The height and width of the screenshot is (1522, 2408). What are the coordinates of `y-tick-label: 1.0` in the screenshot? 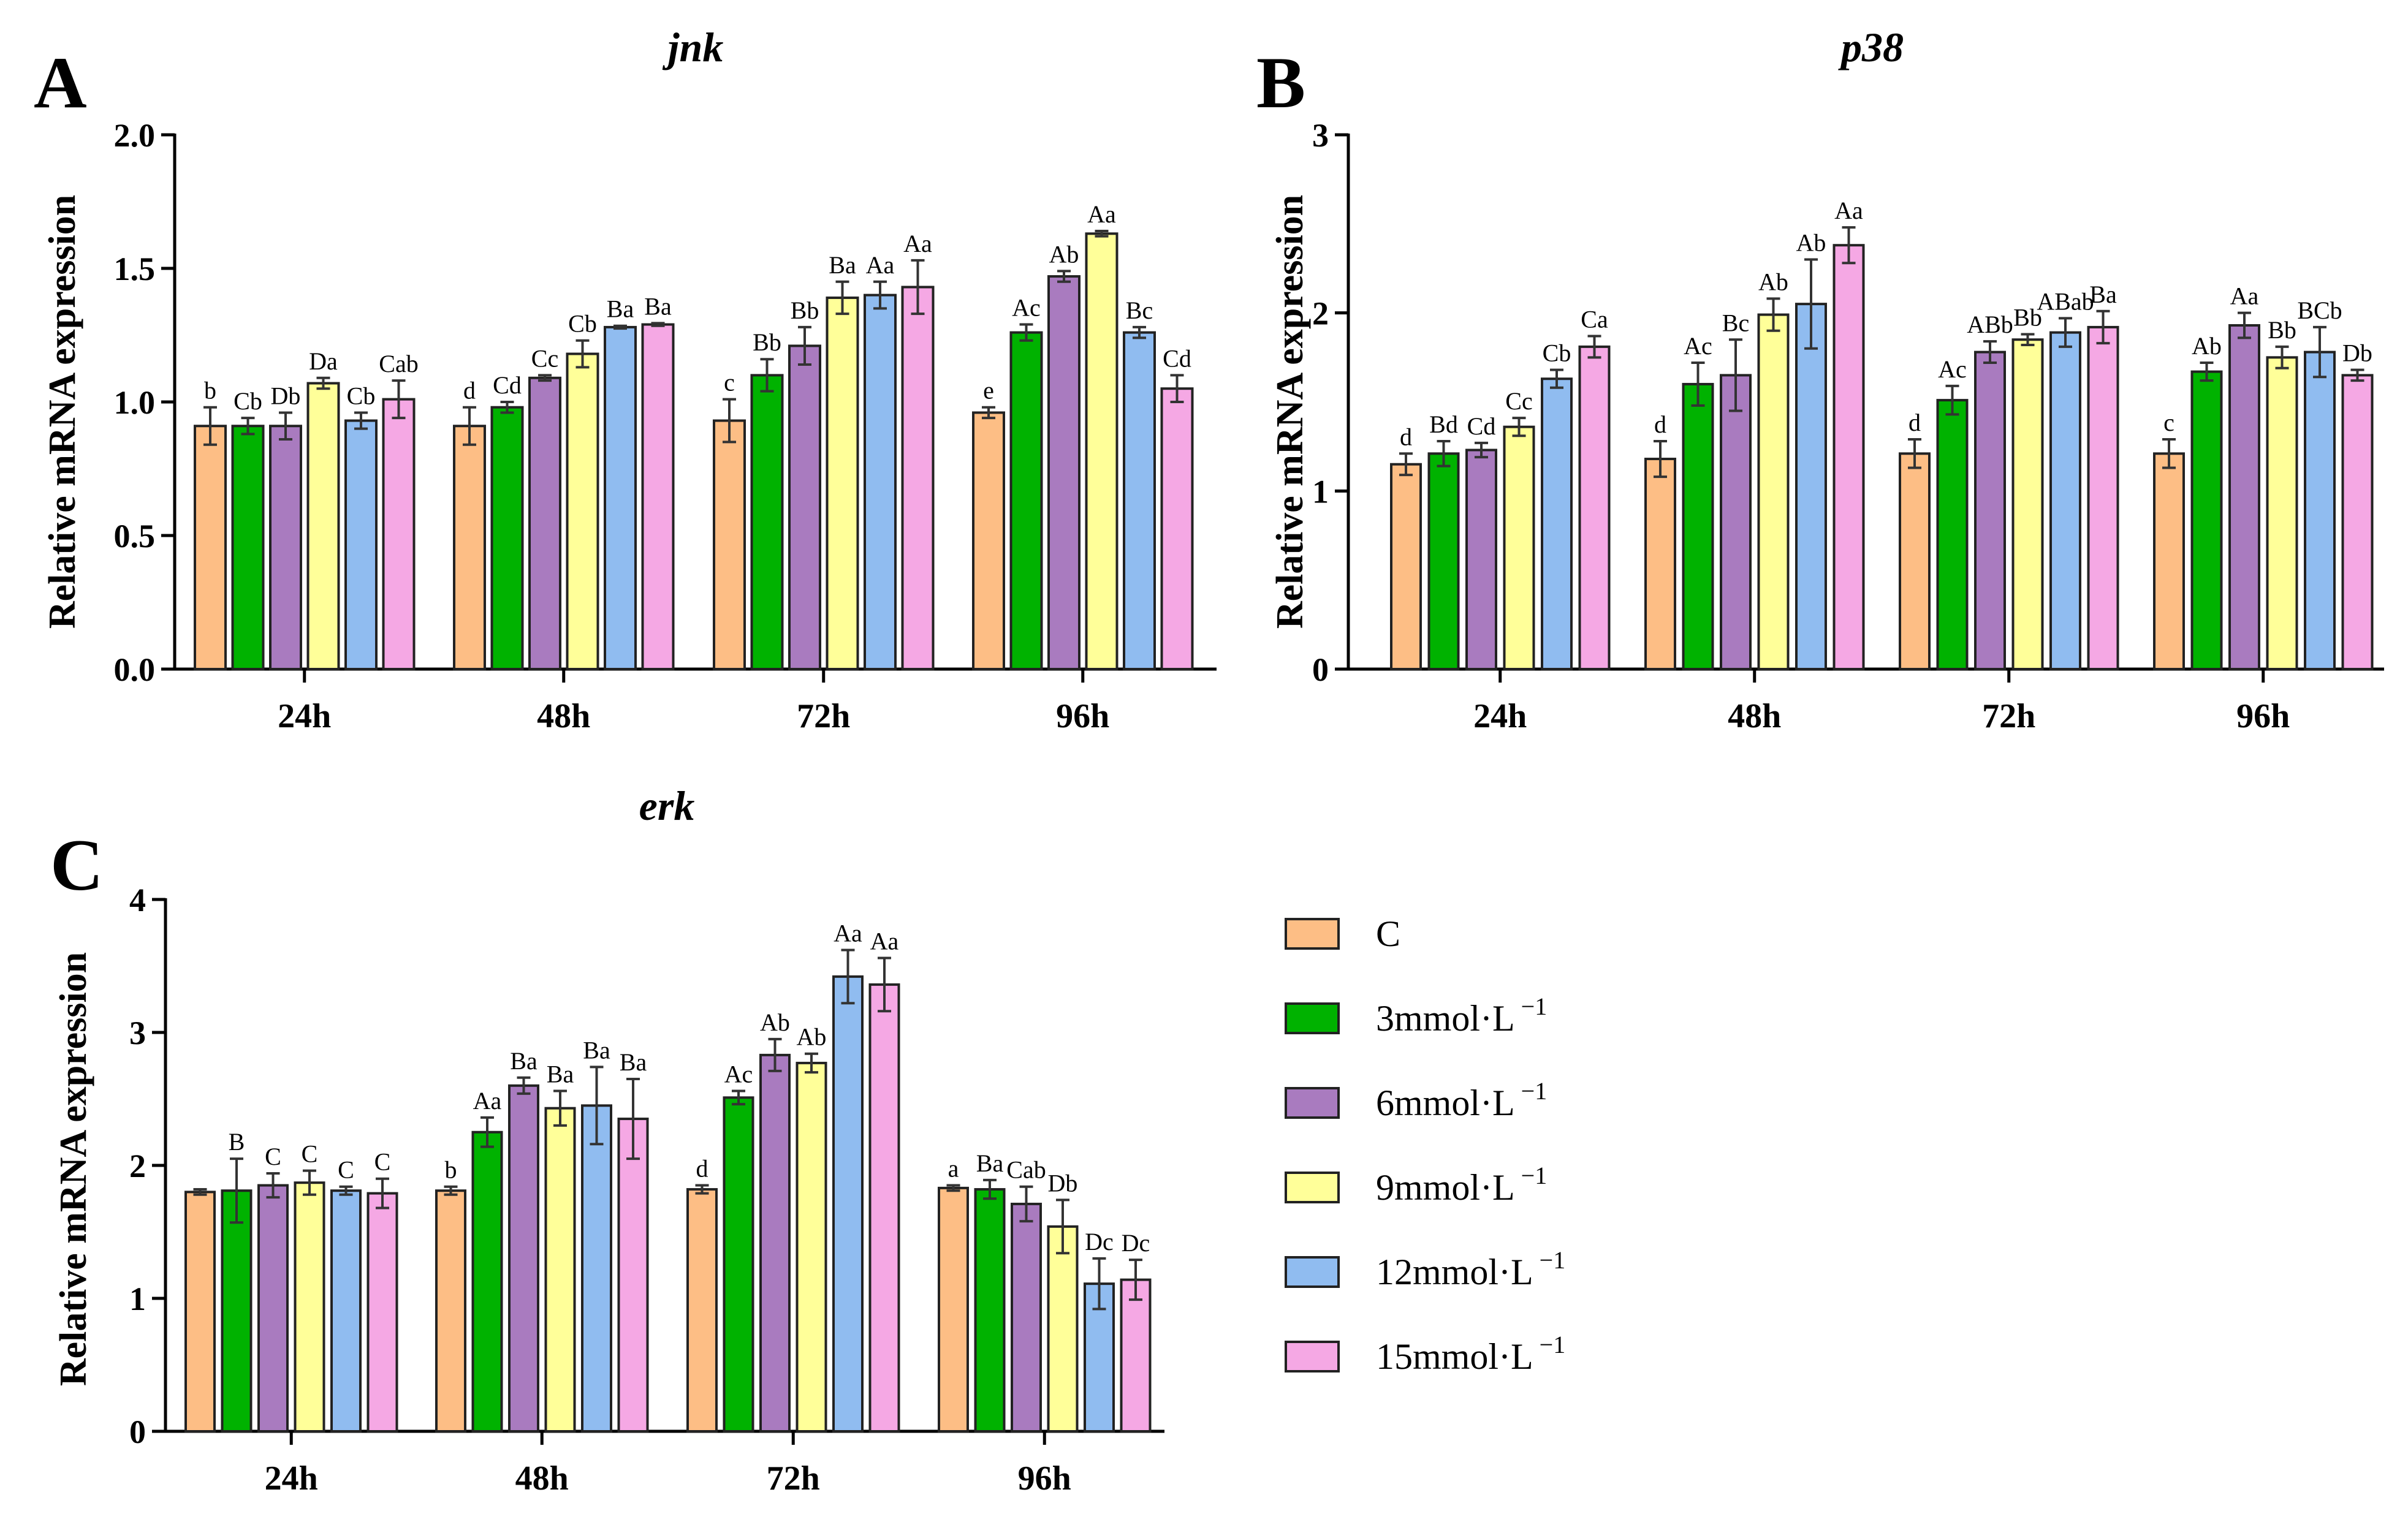 It's located at (135, 402).